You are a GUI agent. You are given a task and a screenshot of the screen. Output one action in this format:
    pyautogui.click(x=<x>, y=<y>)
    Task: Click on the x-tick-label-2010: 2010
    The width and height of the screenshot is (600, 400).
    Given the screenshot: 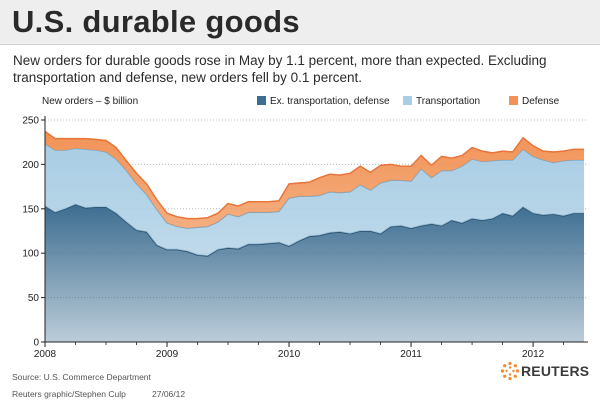 What is the action you would take?
    pyautogui.click(x=289, y=354)
    